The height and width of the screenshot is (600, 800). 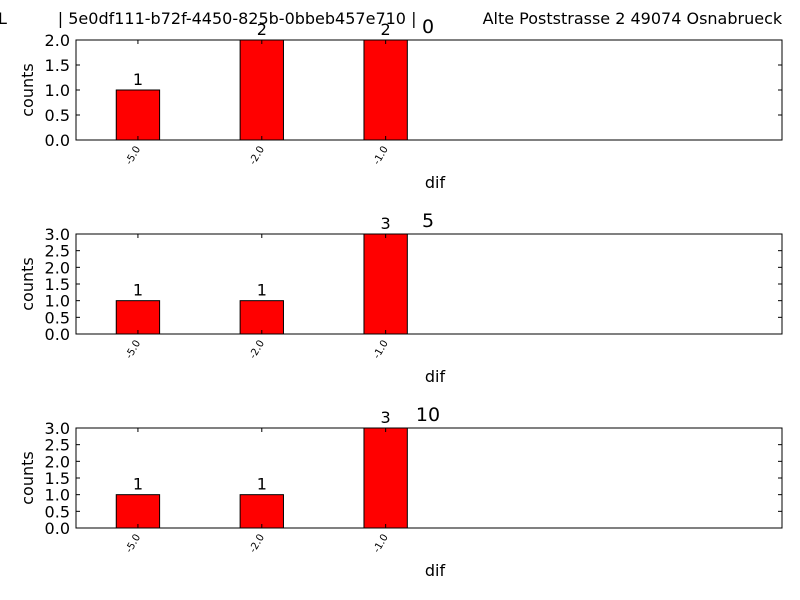 I want to click on chart-title: 10, so click(x=428, y=415).